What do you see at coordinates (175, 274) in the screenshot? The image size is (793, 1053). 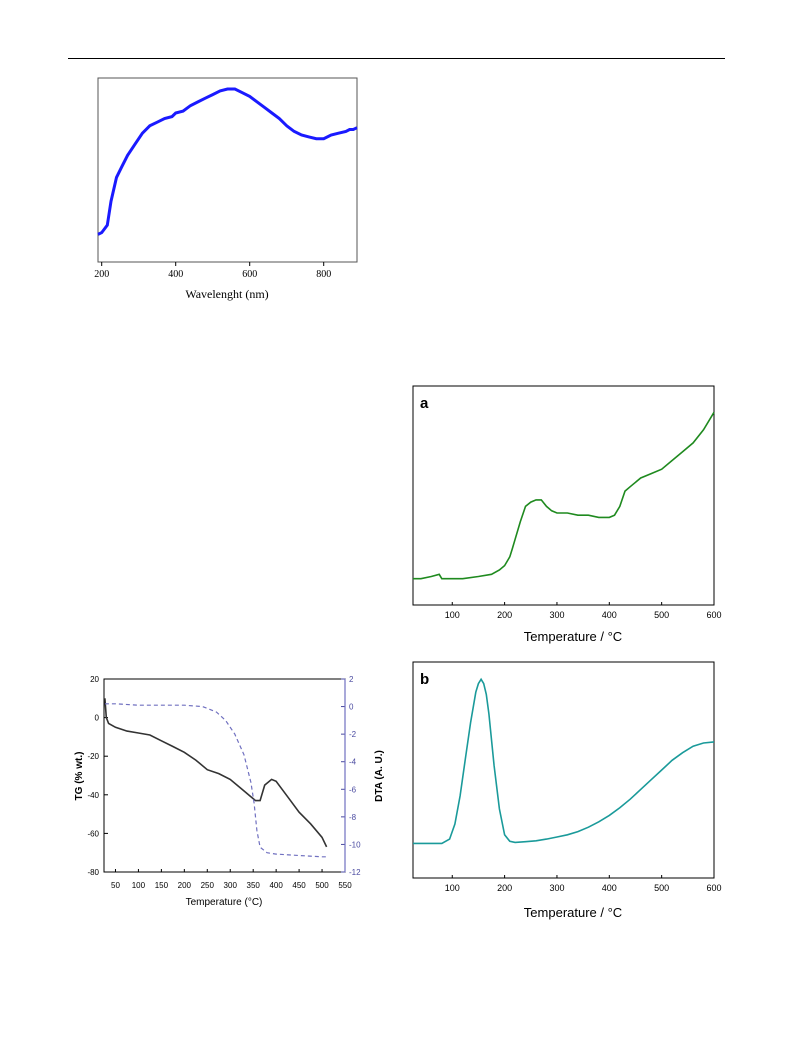 I see `uvvis-x-tick-label: 400` at bounding box center [175, 274].